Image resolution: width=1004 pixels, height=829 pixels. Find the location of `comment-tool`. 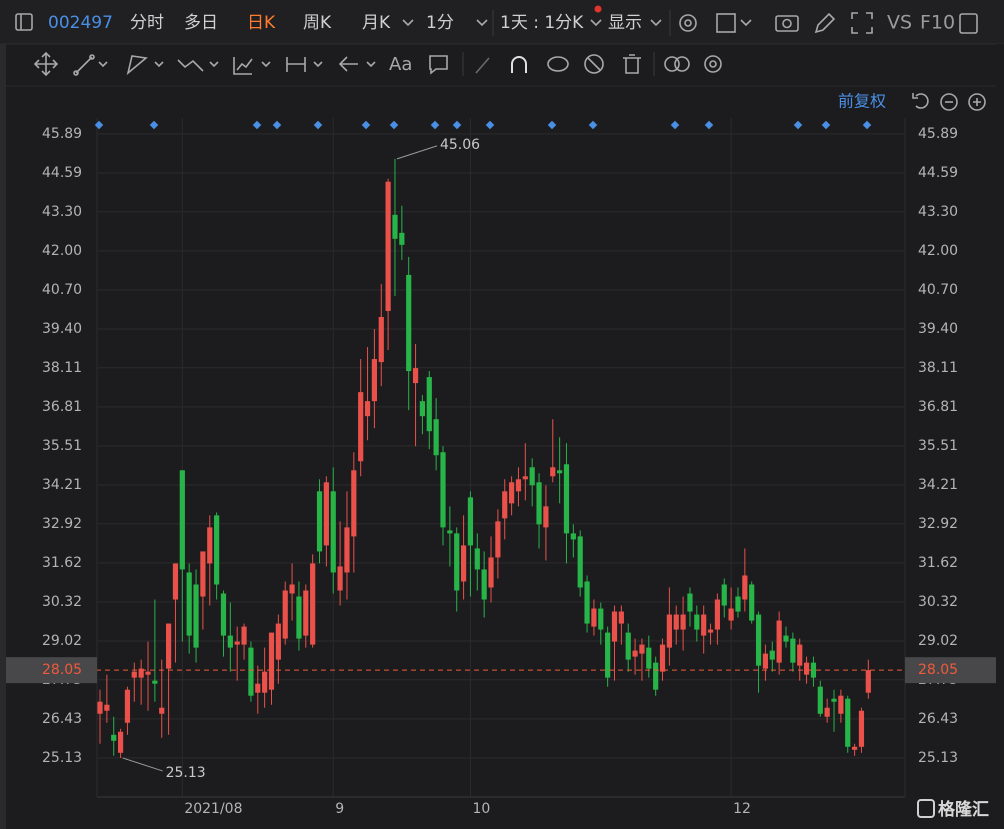

comment-tool is located at coordinates (438, 65).